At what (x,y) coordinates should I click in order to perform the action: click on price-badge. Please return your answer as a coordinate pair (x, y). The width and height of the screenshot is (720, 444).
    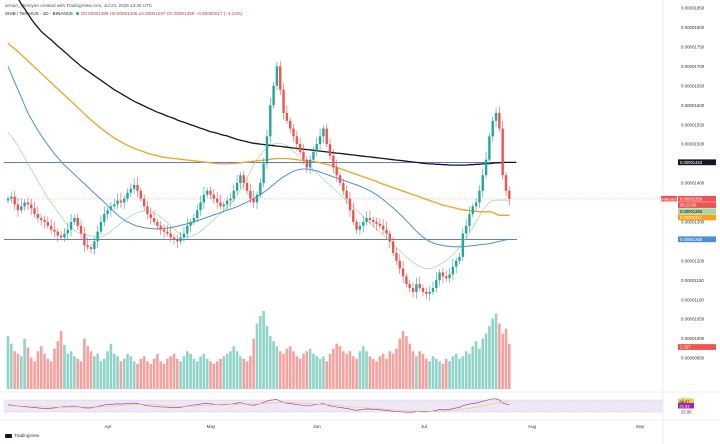
    Looking at the image, I should click on (697, 217).